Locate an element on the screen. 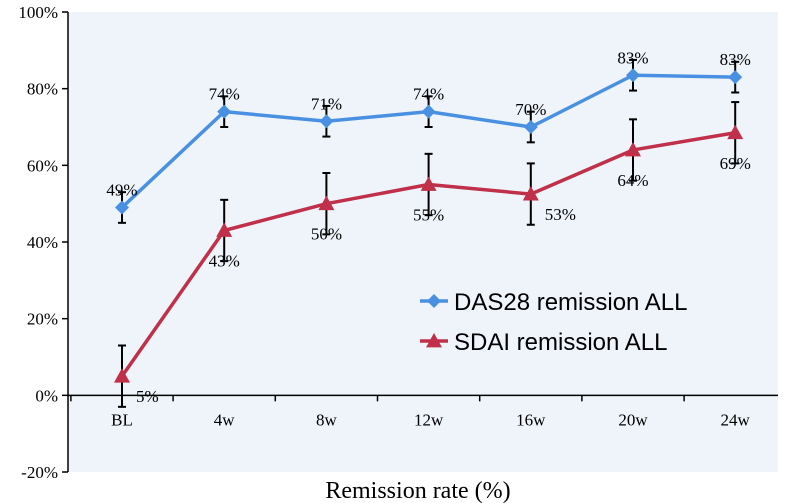  x-tick-label: 12w is located at coordinates (429, 419).